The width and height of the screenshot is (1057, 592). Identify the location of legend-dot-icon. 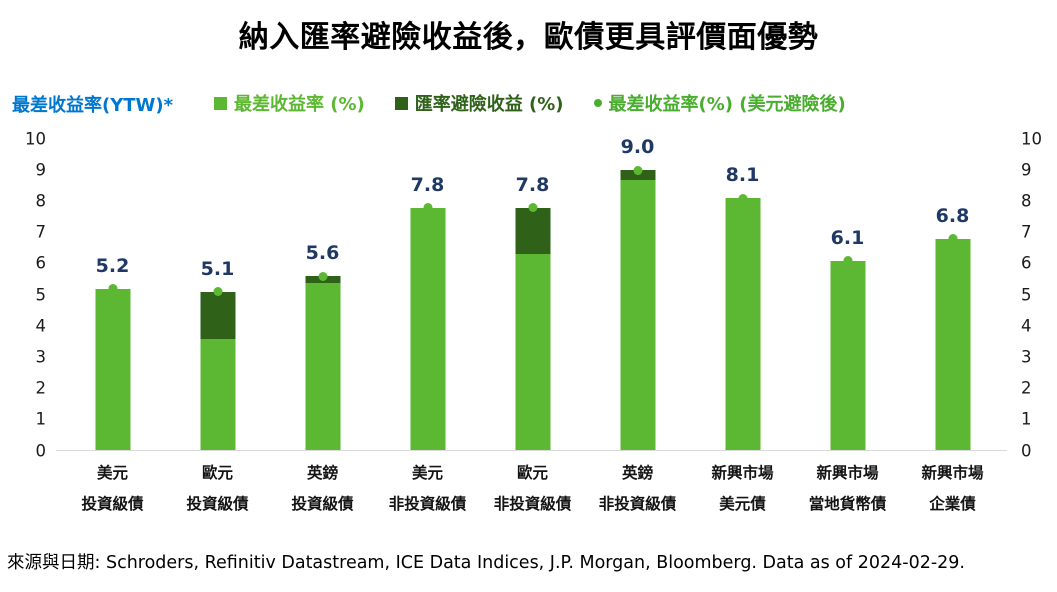
(597, 103).